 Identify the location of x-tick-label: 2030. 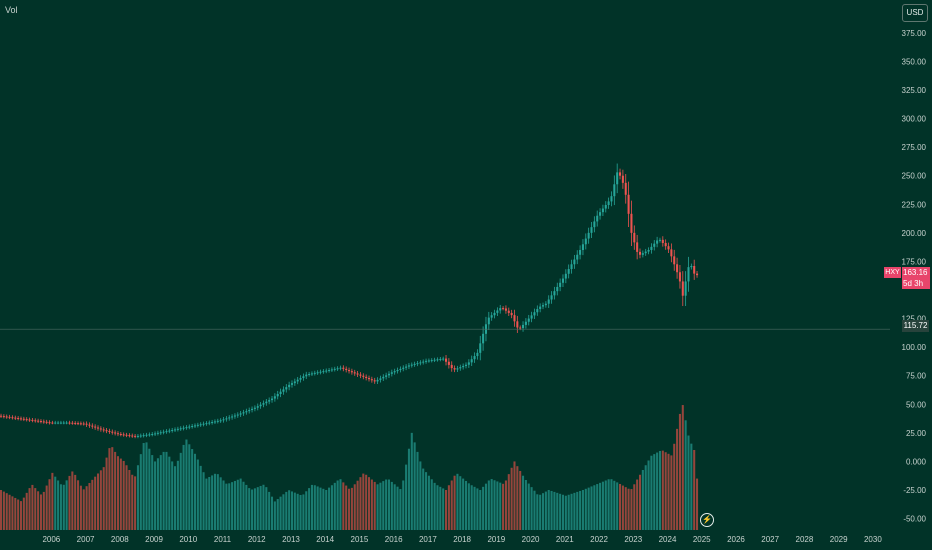
(873, 539).